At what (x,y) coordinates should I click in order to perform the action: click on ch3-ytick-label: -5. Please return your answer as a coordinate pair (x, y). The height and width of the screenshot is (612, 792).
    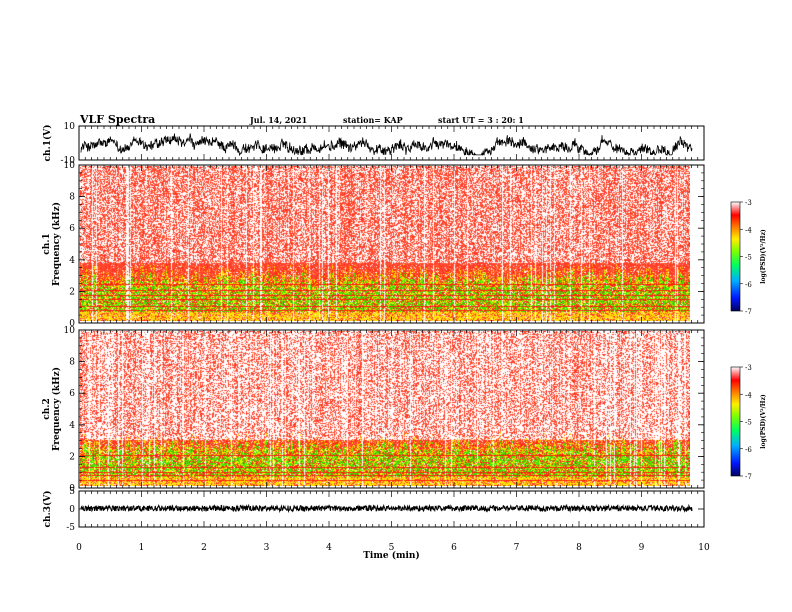
    Looking at the image, I should click on (70, 528).